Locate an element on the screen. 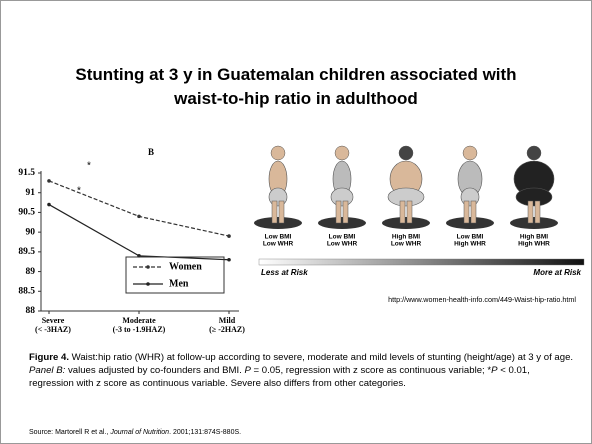 Image resolution: width=592 pixels, height=444 pixels. caption-part: values adjusted by co-founders and BMI. is located at coordinates (155, 370).